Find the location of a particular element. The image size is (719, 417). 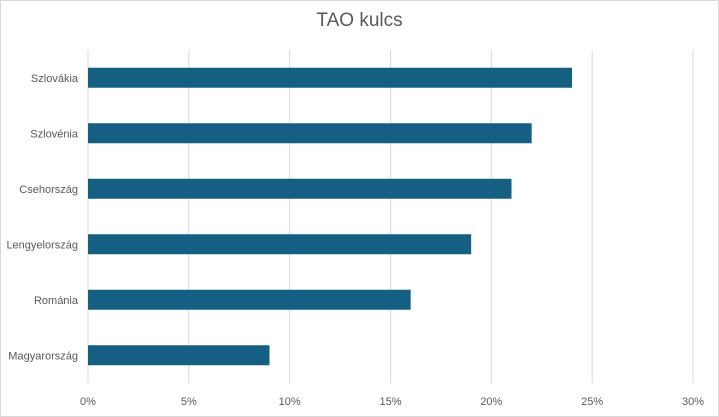

chart-title: TAO kulcs is located at coordinates (359, 20).